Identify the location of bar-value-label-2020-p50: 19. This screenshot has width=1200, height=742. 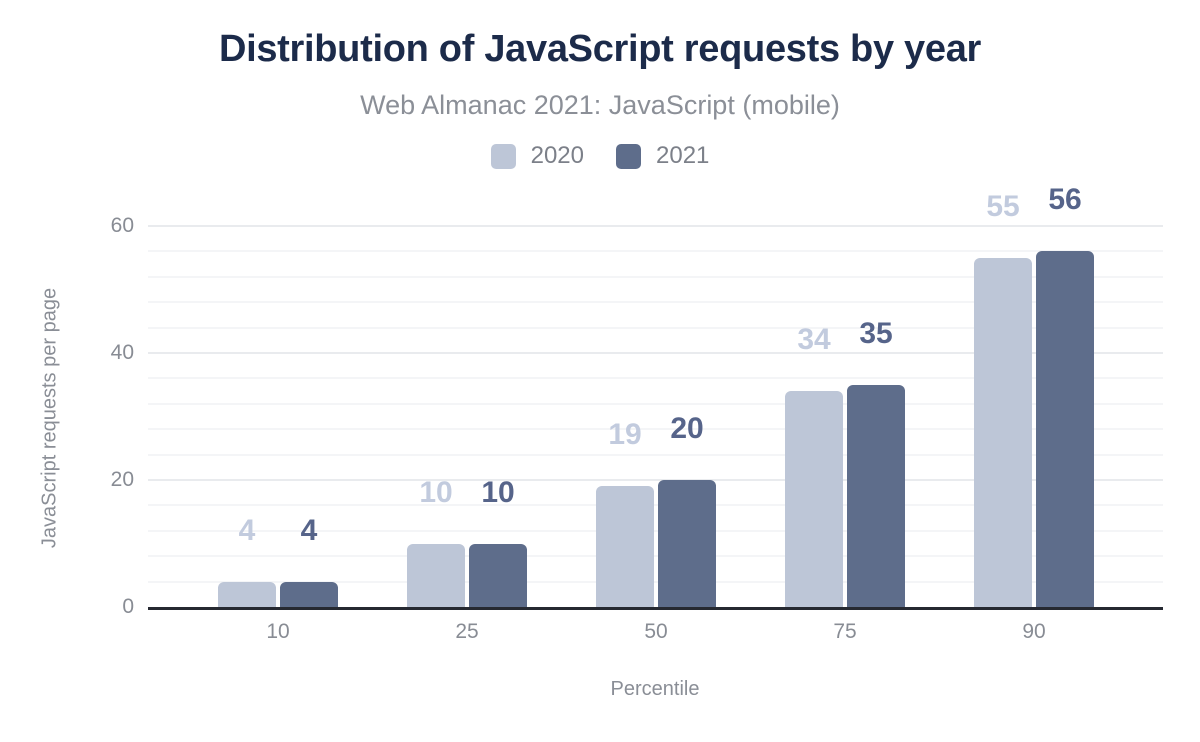
(625, 435).